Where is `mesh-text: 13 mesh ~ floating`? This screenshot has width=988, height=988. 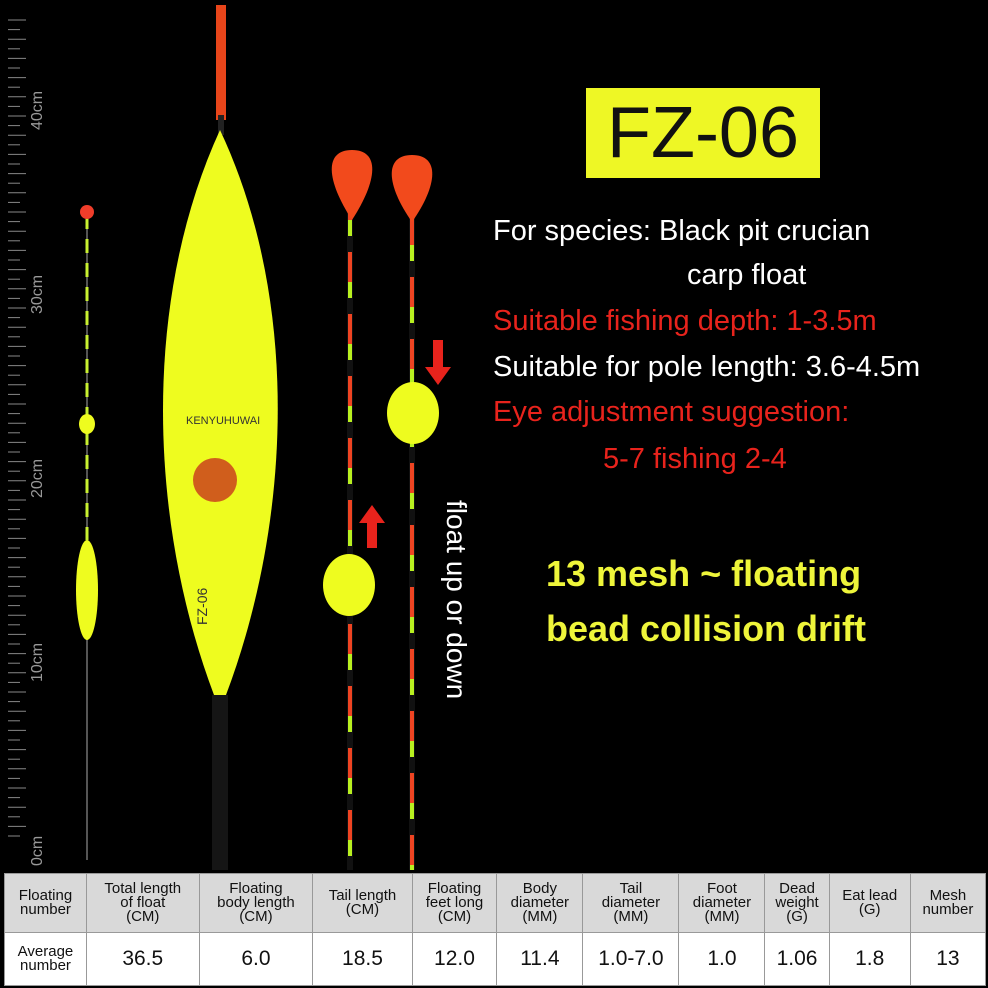 mesh-text: 13 mesh ~ floating is located at coordinates (704, 573).